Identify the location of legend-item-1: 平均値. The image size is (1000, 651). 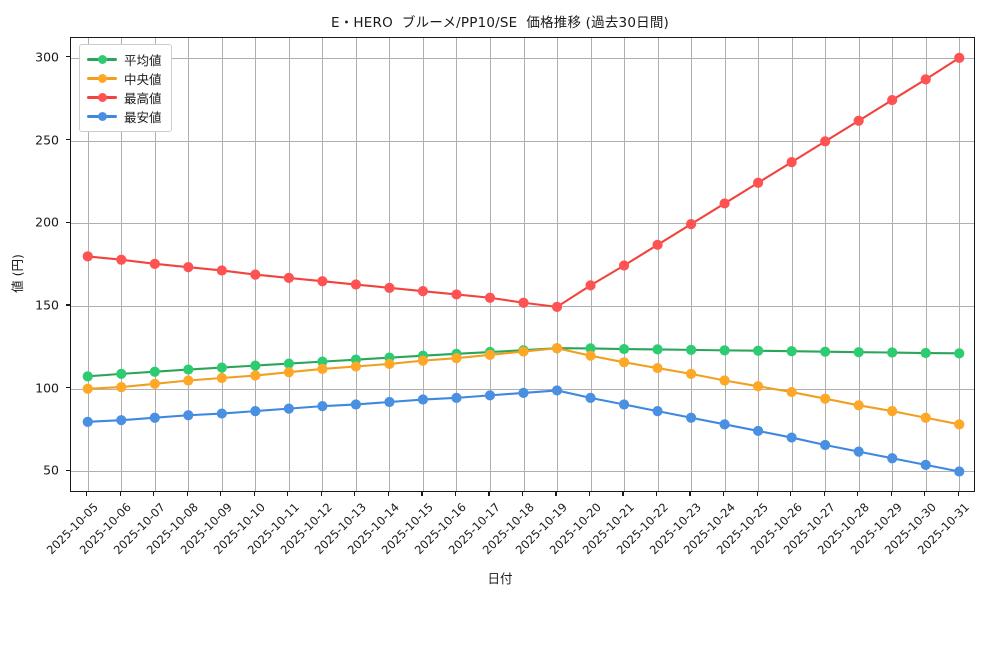
(124, 59).